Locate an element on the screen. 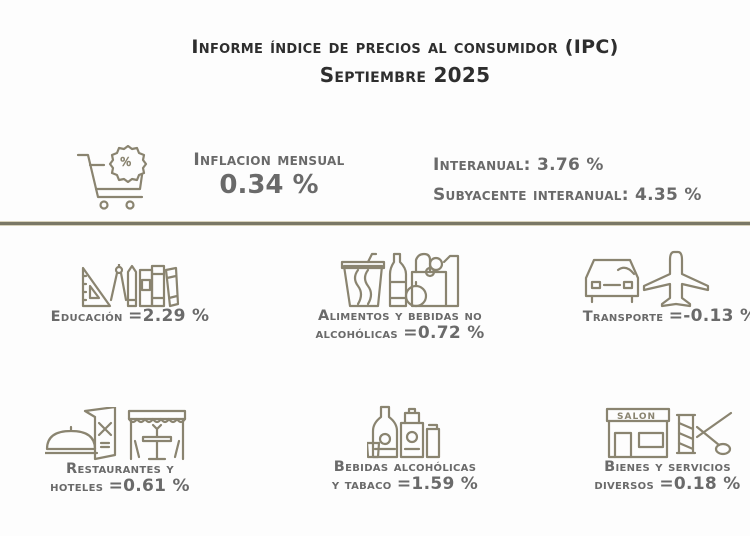 The height and width of the screenshot is (536, 750). category-education: Educación =2.29 % is located at coordinates (130, 295).